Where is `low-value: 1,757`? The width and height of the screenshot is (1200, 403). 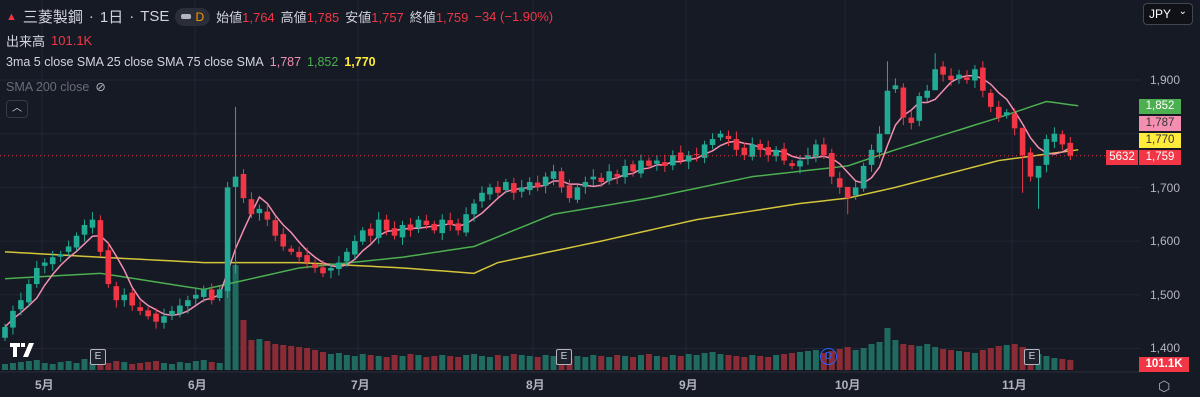
low-value: 1,757 is located at coordinates (387, 17).